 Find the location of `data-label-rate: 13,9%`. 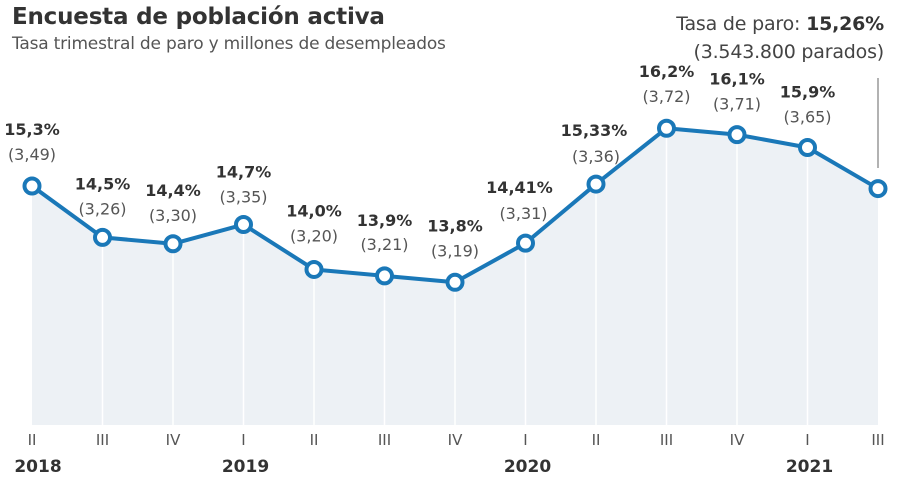

data-label-rate: 13,9% is located at coordinates (385, 220).